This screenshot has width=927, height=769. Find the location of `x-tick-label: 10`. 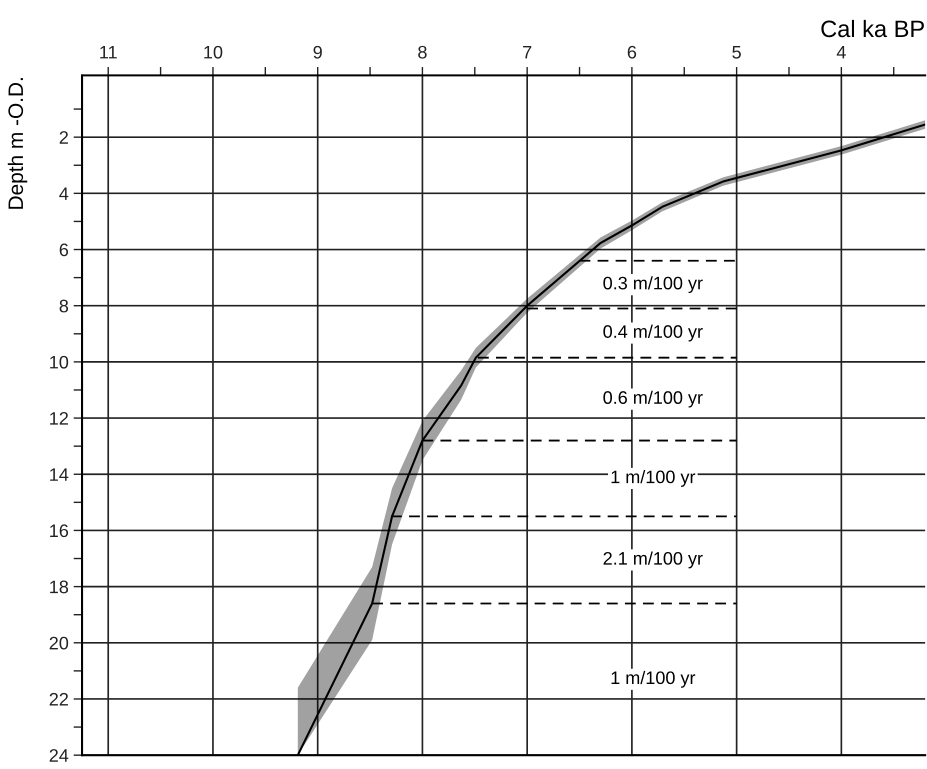

x-tick-label: 10 is located at coordinates (213, 52).